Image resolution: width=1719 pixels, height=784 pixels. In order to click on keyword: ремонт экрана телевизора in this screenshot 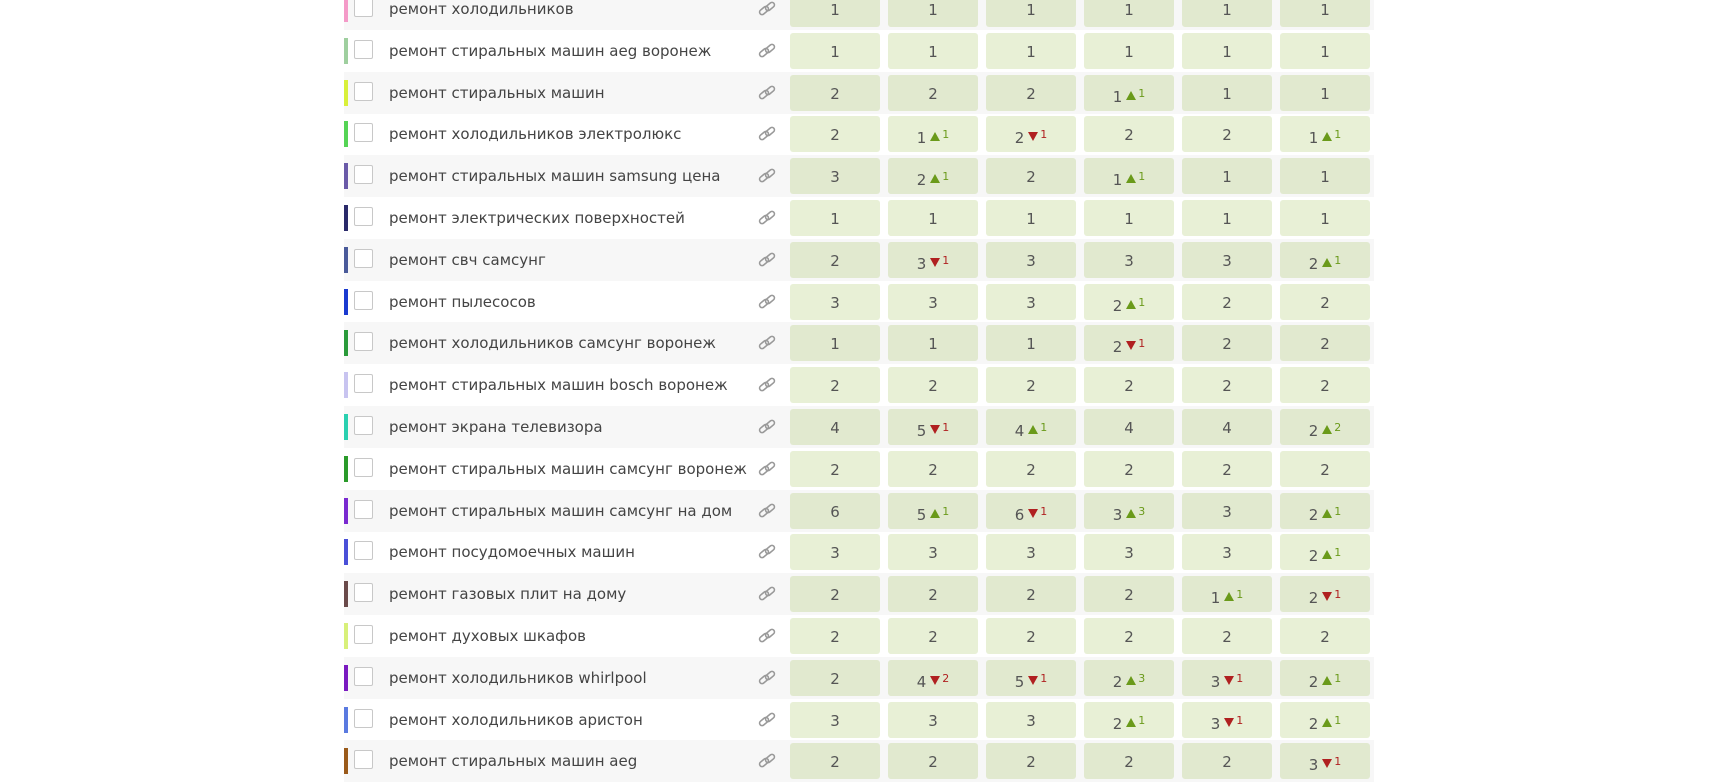, I will do `click(496, 427)`.